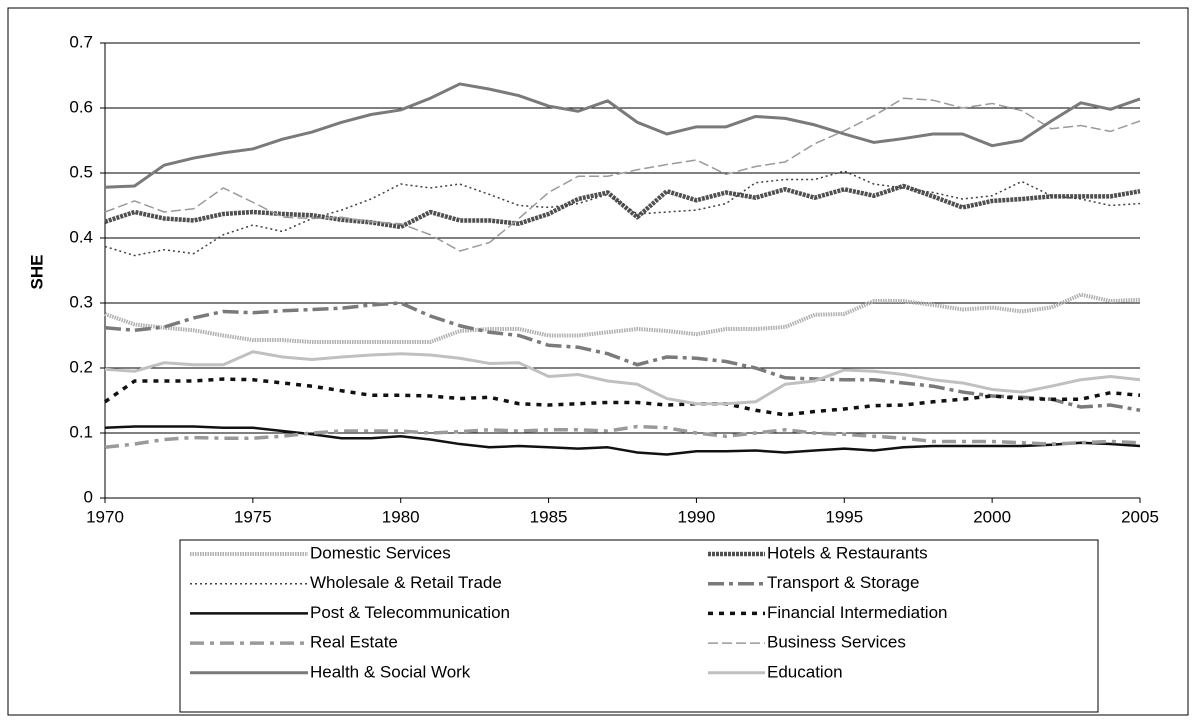 This screenshot has height=722, width=1197. What do you see at coordinates (844, 516) in the screenshot?
I see `x-tick-label: 1995` at bounding box center [844, 516].